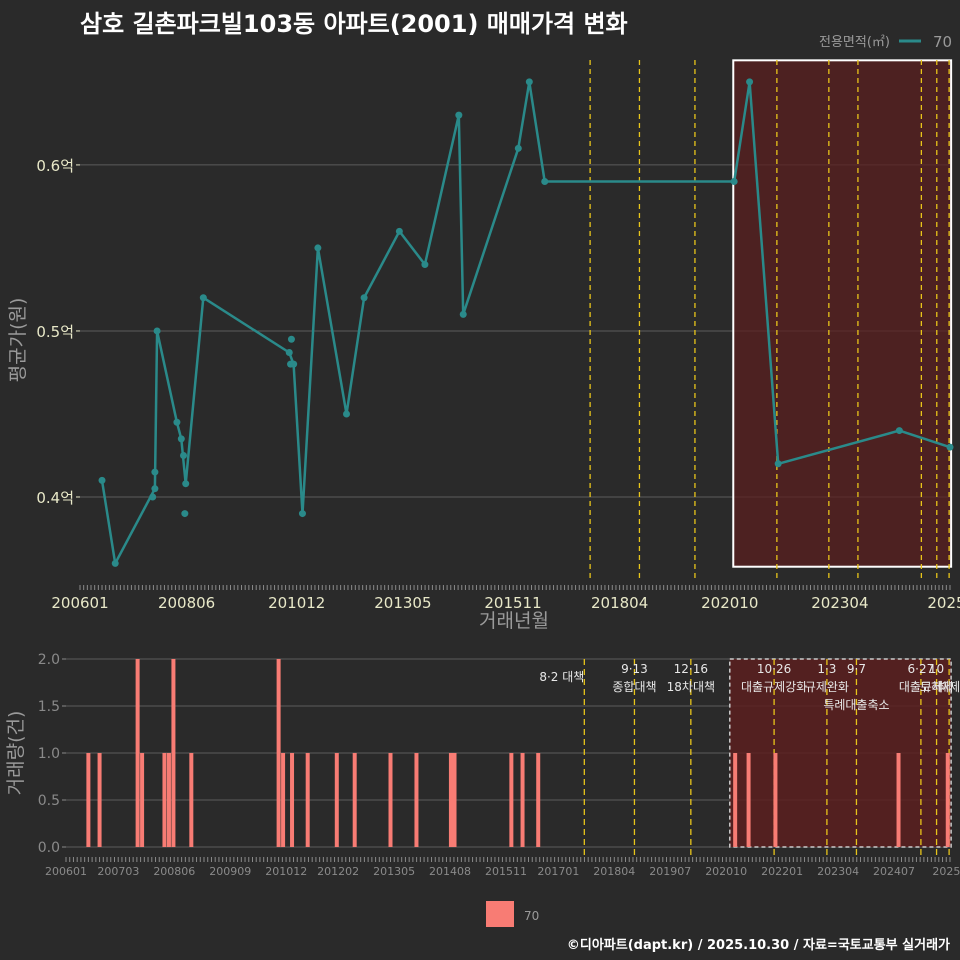 The image size is (960, 960). Describe the element at coordinates (66, 871) in the screenshot. I see `volume-x-tick-label: 200601` at that location.